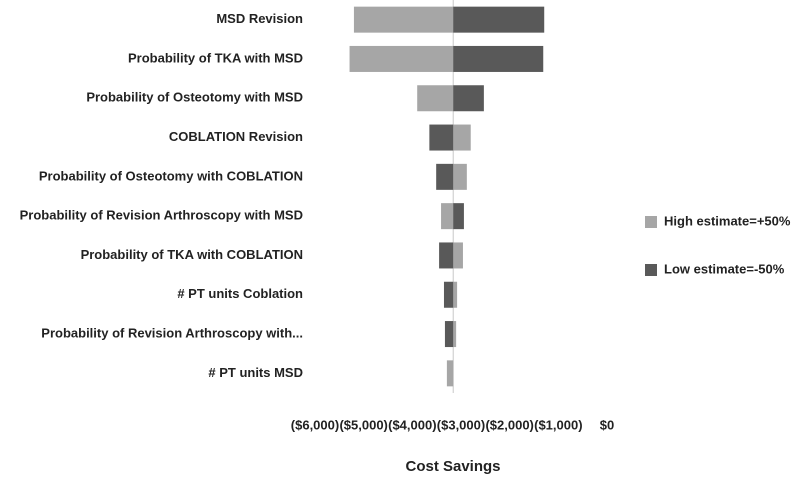  What do you see at coordinates (727, 220) in the screenshot?
I see `legend-label: High estimate=+50%` at bounding box center [727, 220].